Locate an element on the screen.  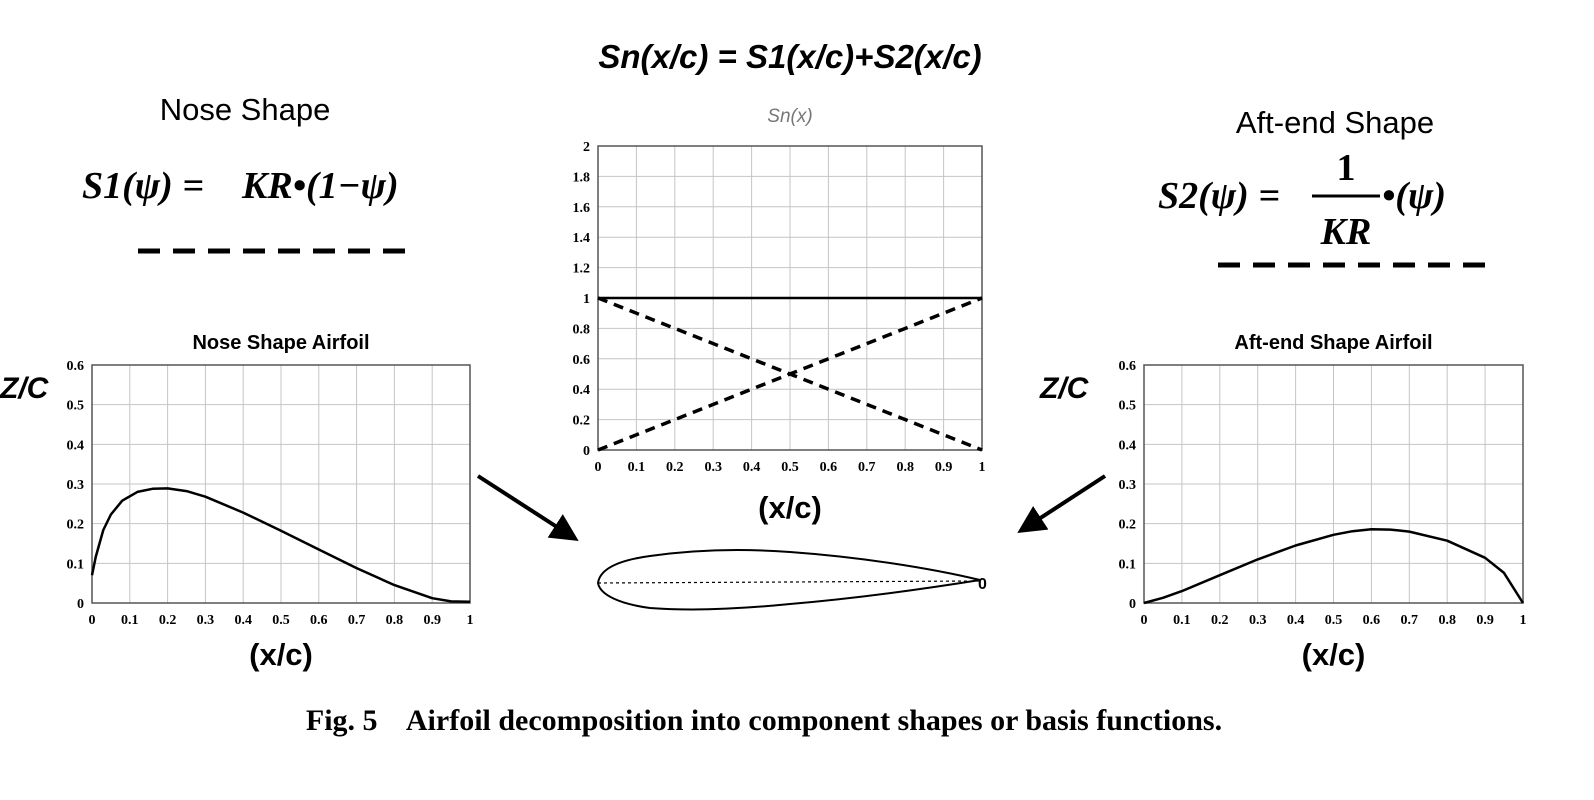
chart-title: Aft-end Shape Airfoil is located at coordinates (1333, 343).